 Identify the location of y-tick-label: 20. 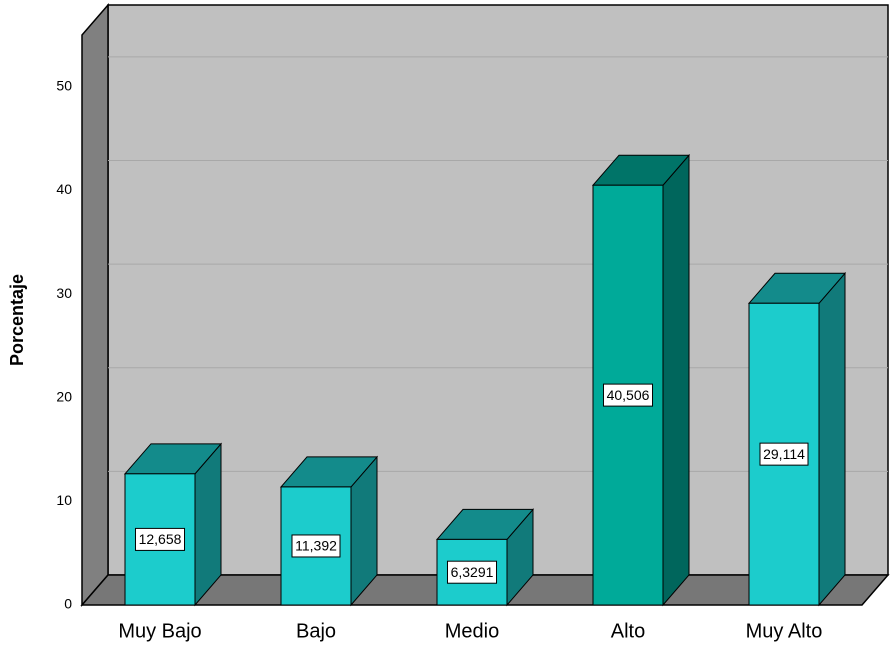
(64, 396).